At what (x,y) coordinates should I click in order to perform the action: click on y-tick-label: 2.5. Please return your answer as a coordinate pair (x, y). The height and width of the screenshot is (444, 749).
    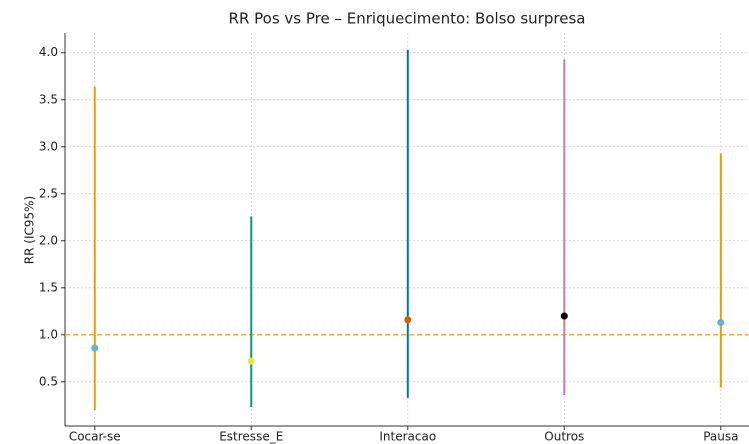
    Looking at the image, I should click on (48, 193).